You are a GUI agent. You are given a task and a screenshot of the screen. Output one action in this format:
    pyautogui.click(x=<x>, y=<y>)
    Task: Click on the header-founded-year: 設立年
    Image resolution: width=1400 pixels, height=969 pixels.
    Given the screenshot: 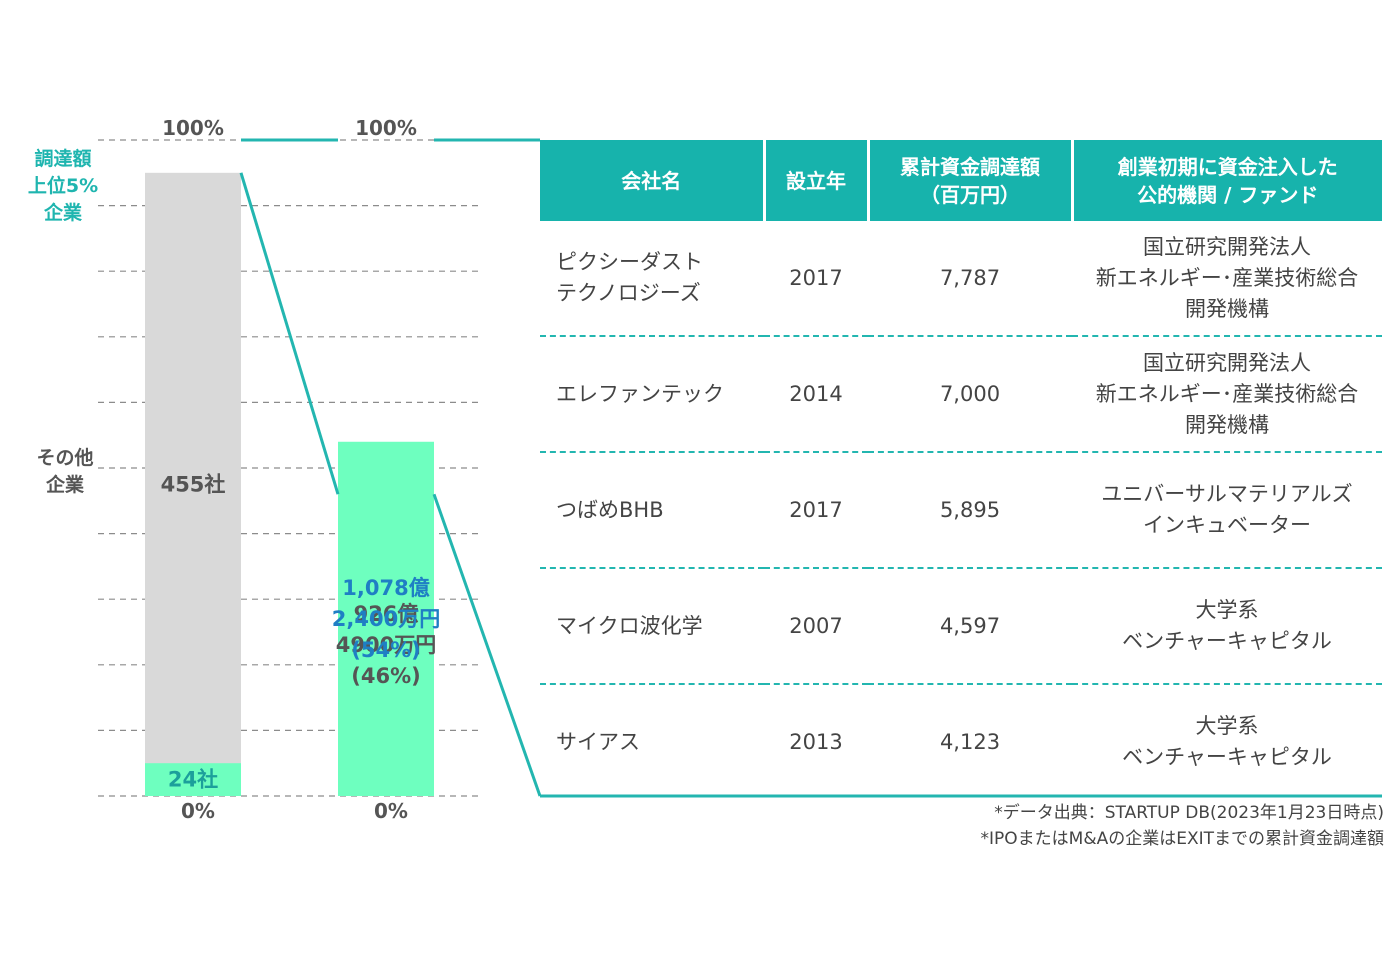 What is the action you would take?
    pyautogui.click(x=817, y=180)
    